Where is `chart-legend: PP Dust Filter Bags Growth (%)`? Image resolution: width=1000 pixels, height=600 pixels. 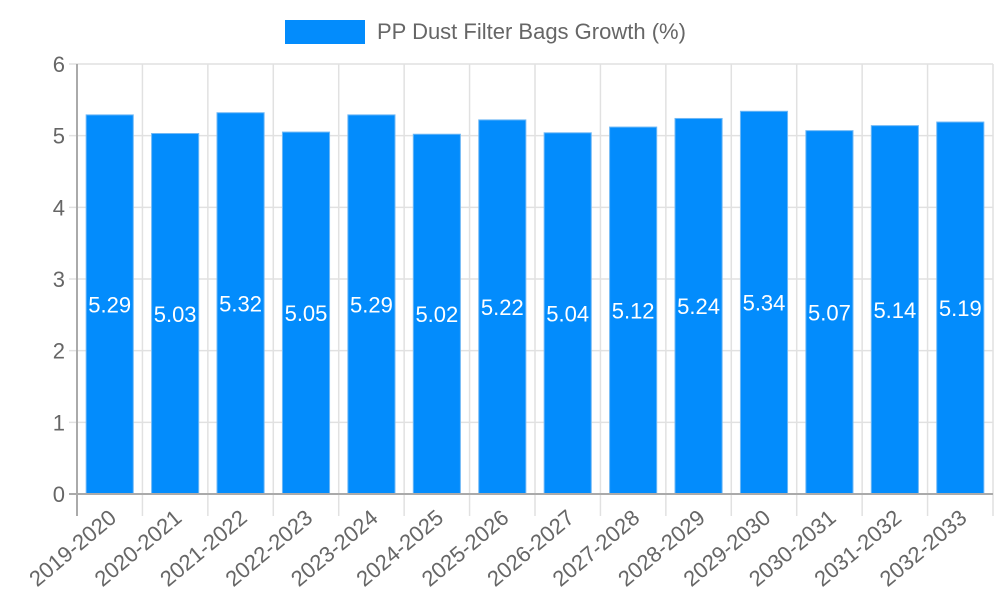
chart-legend: PP Dust Filter Bags Growth (%) is located at coordinates (485, 32).